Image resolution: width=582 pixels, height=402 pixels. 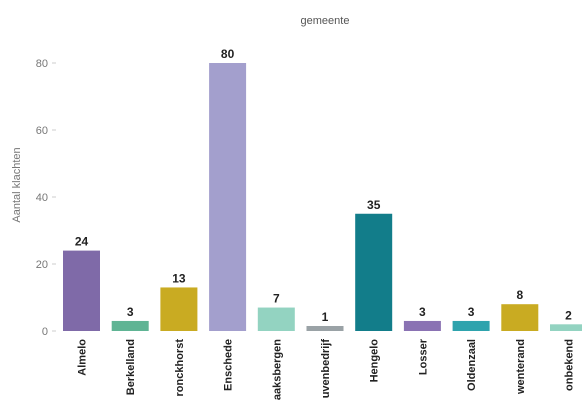 I want to click on x-tick-label: ronckhorst, so click(x=180, y=368).